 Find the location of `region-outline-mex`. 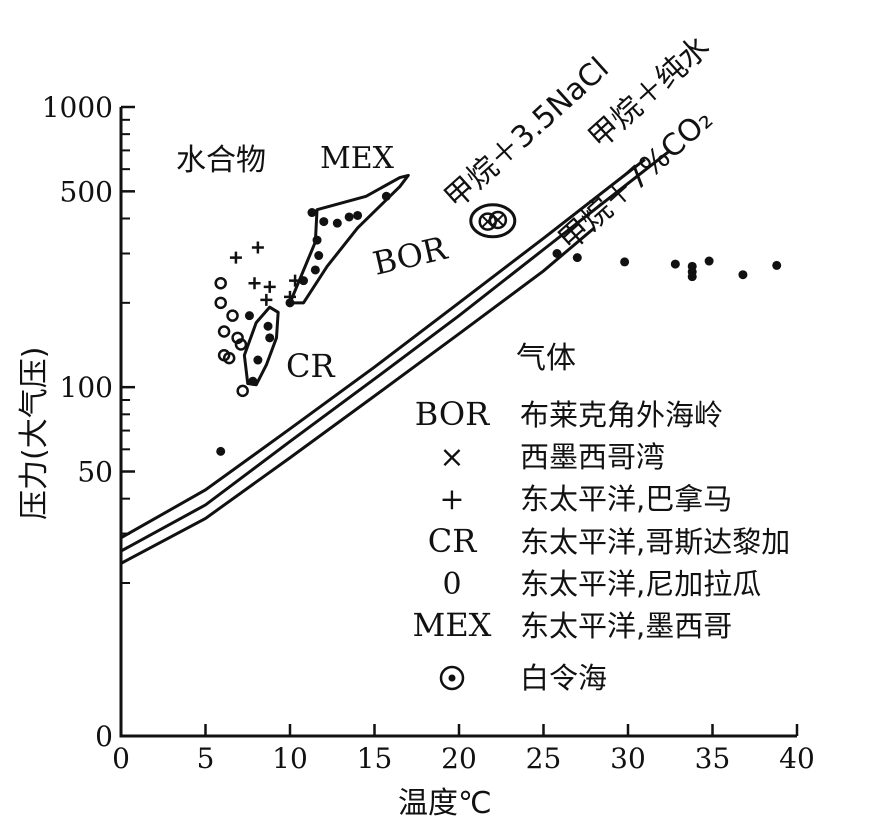

region-outline-mex is located at coordinates (349, 239).